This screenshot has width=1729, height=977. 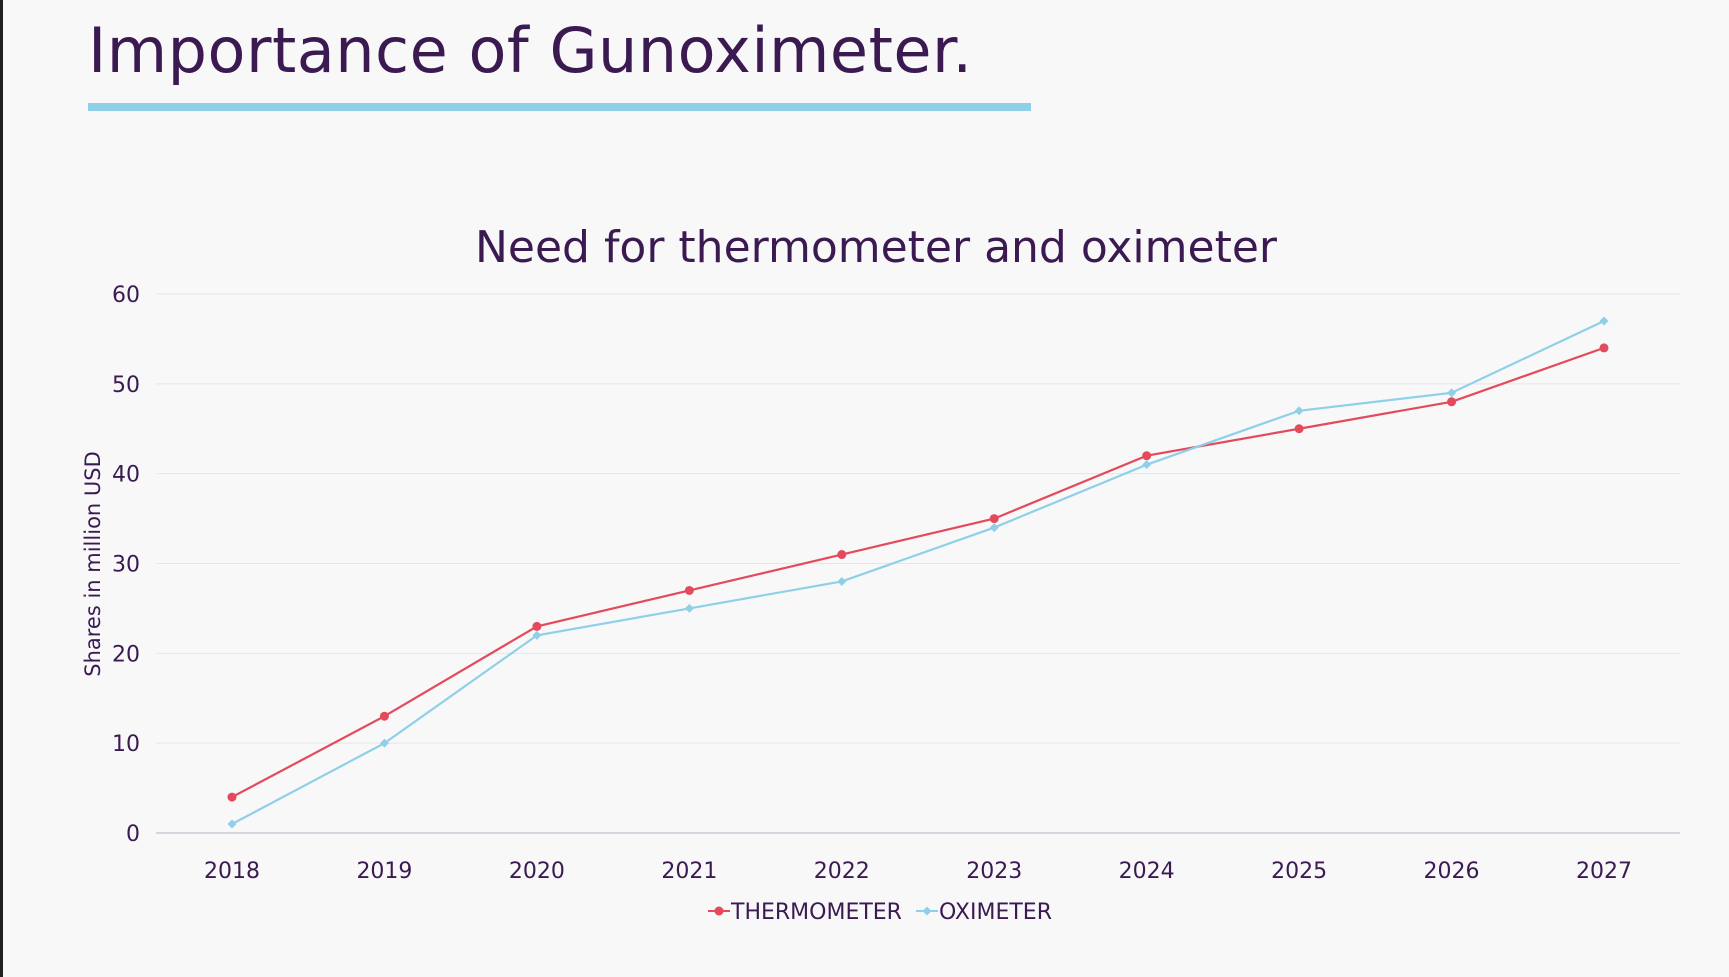 What do you see at coordinates (126, 744) in the screenshot?
I see `y-tick-label: 10` at bounding box center [126, 744].